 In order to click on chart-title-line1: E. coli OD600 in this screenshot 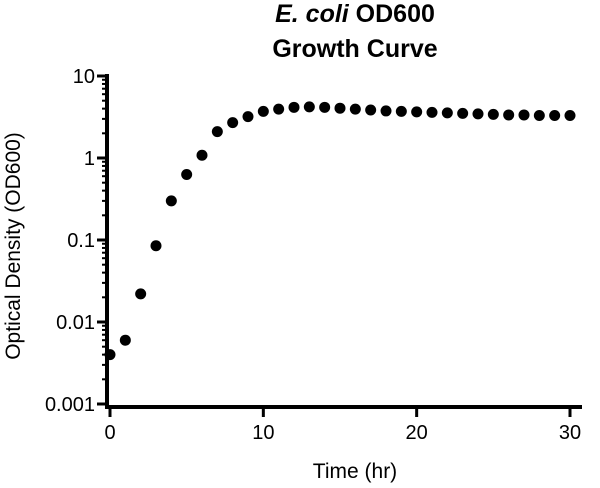, I will do `click(355, 14)`.